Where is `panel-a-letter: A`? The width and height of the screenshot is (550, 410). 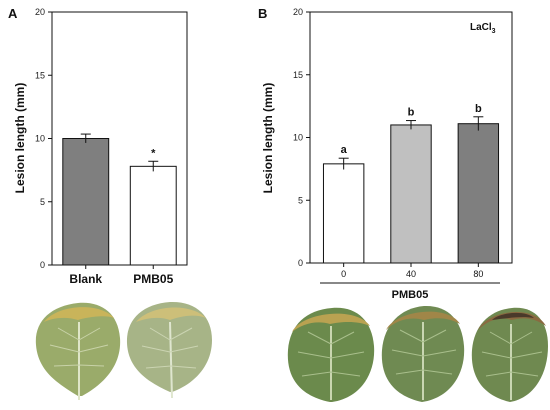 panel-a-letter: A is located at coordinates (13, 13).